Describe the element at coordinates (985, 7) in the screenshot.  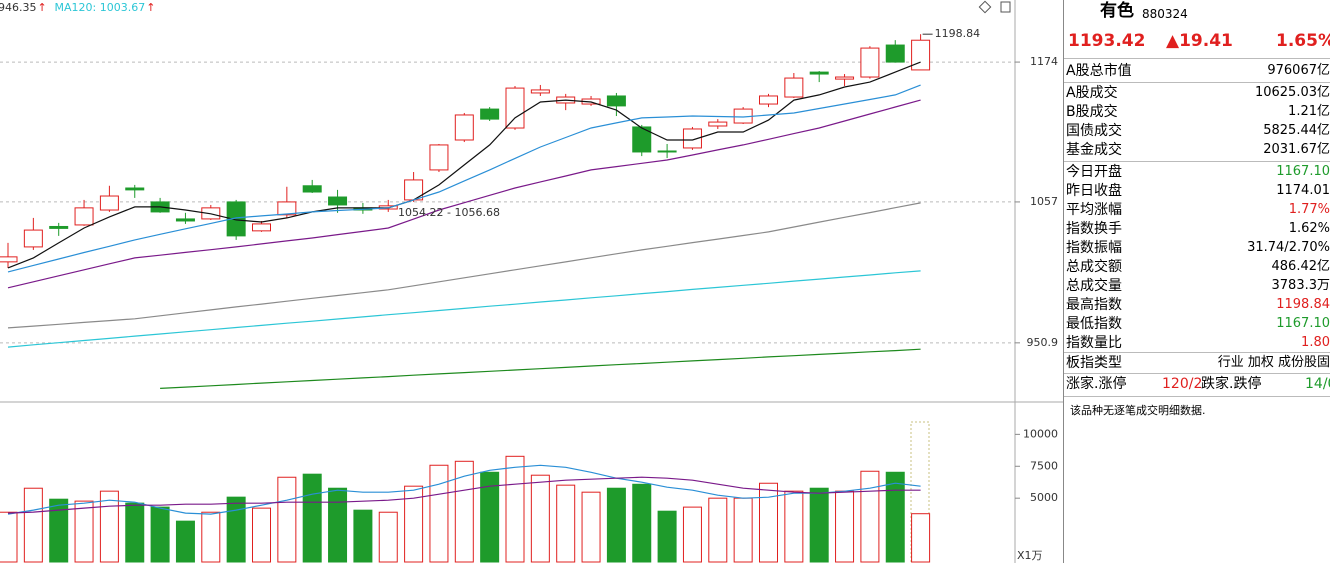
I see `diamond-icon` at that location.